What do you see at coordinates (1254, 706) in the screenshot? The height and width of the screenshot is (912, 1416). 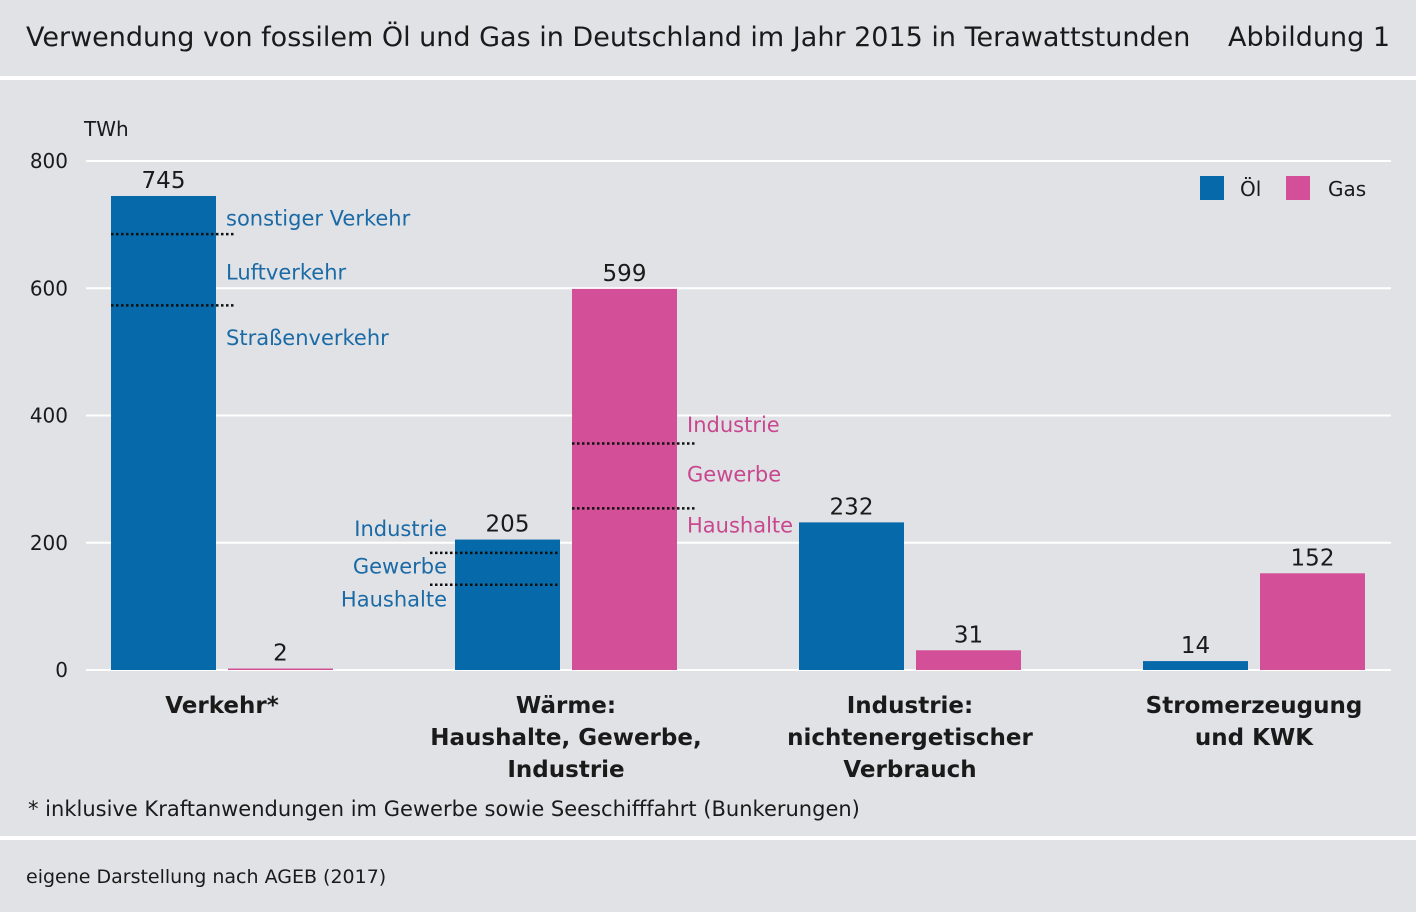 I see `category-label: Stromerzeugung` at bounding box center [1254, 706].